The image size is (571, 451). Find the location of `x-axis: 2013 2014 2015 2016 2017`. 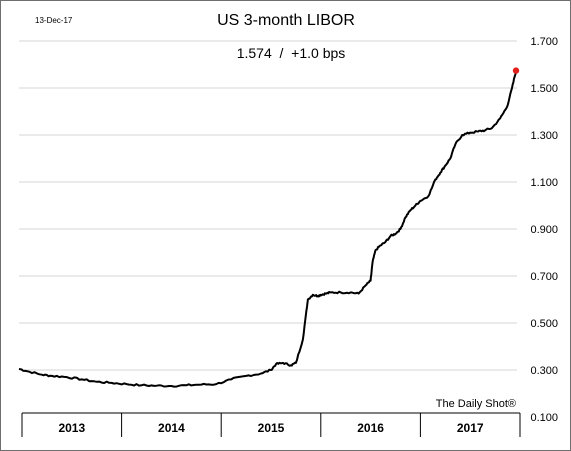

x-axis: 2013 2014 2015 2016 2017 is located at coordinates (271, 424).